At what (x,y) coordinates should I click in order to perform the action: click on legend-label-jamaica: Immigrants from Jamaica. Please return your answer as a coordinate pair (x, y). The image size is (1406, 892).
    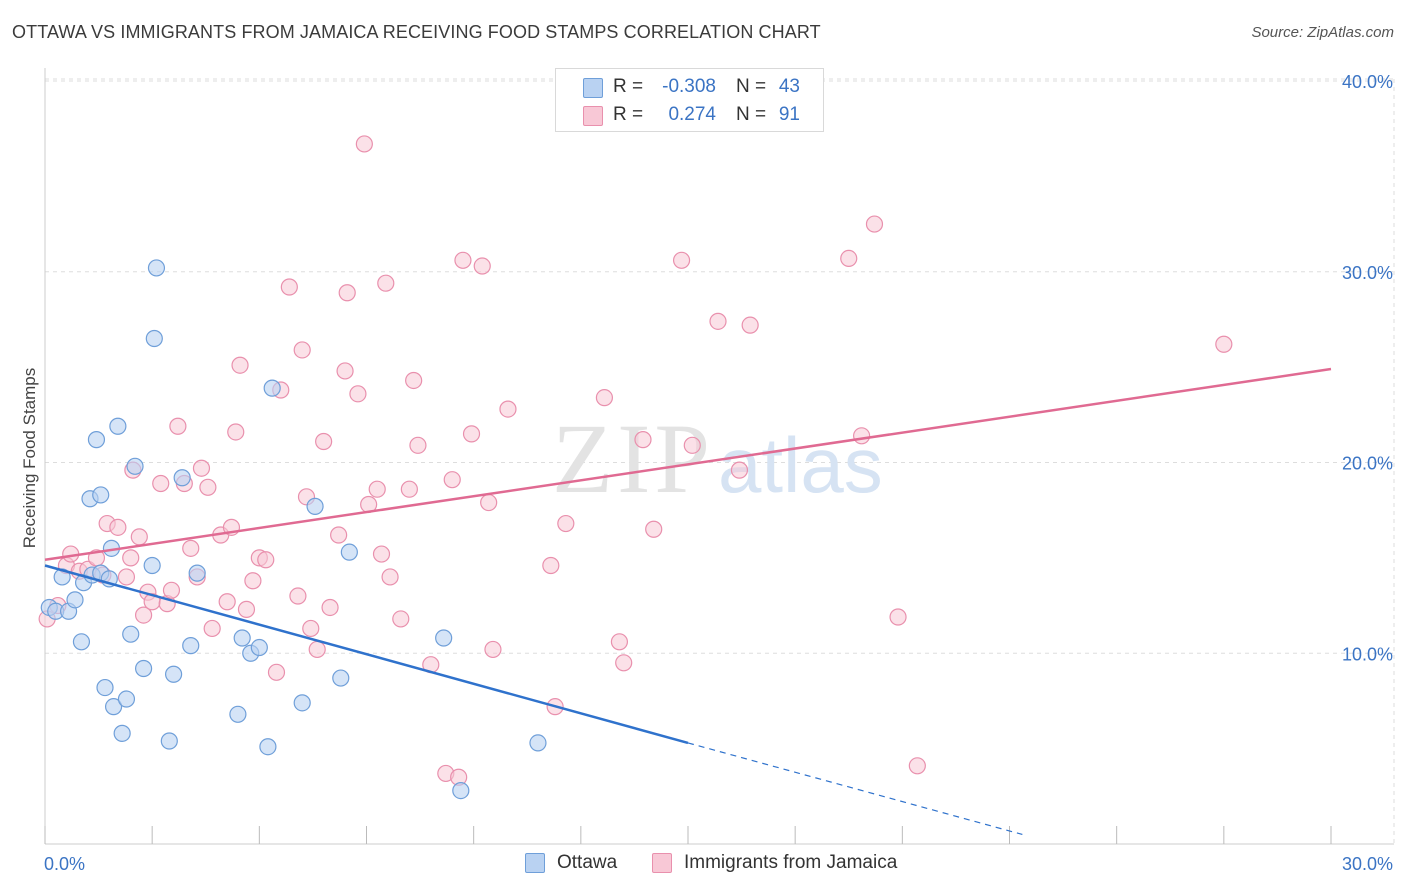
    Looking at the image, I should click on (791, 862).